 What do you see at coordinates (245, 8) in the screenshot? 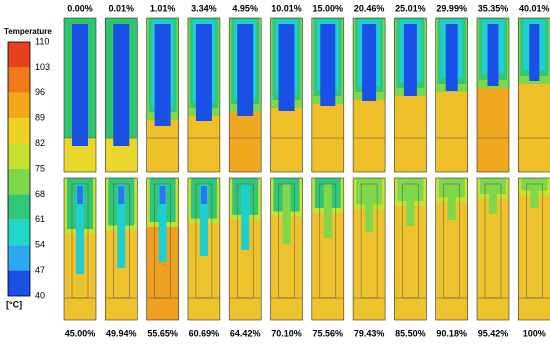
I see `top-label: 4.95%` at bounding box center [245, 8].